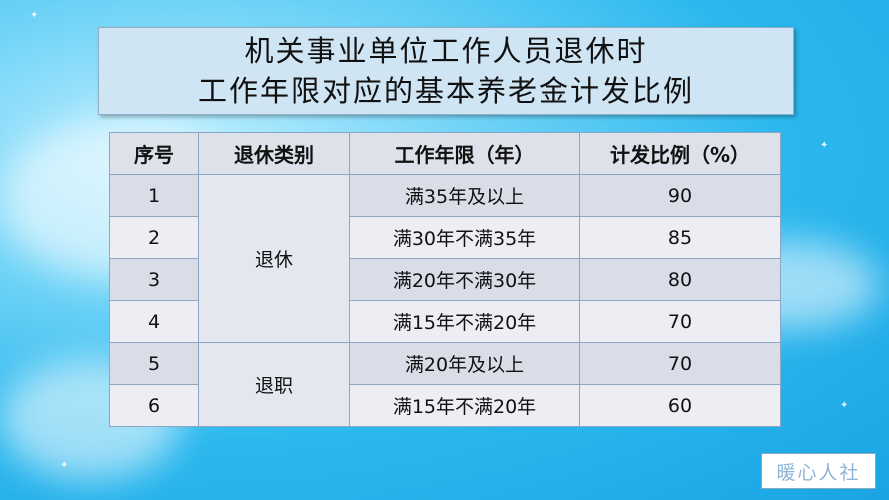 This screenshot has width=889, height=500. Describe the element at coordinates (464, 363) in the screenshot. I see `cell-years: 满20年及以上` at that location.